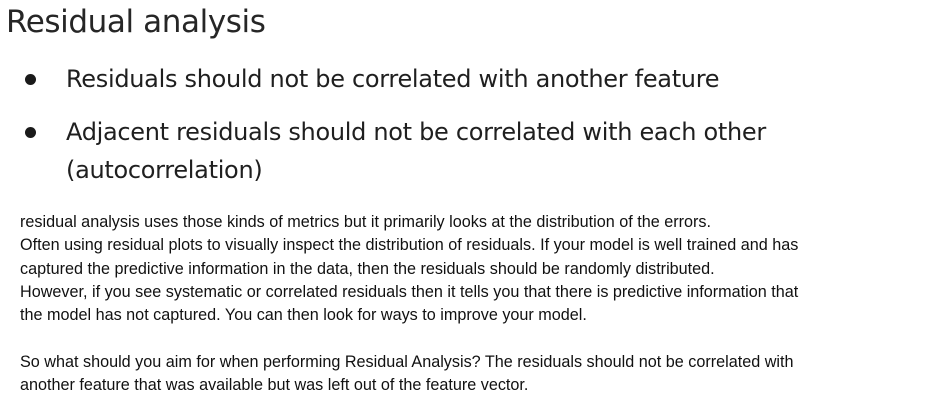 The image size is (925, 415). Describe the element at coordinates (136, 22) in the screenshot. I see `slide-title: Residual analysis` at that location.